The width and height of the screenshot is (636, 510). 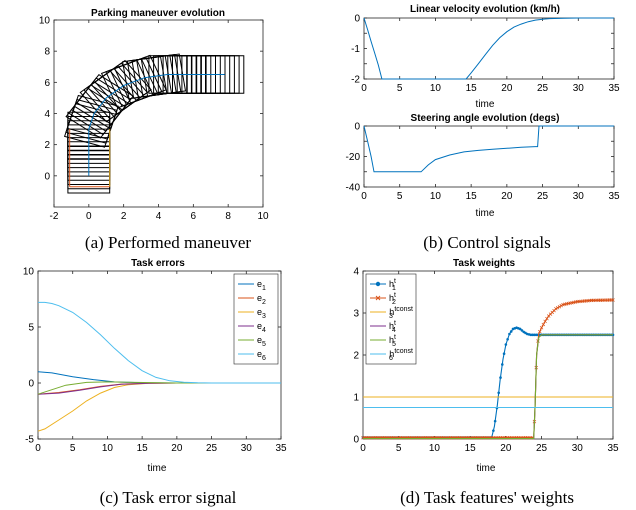 What do you see at coordinates (256, 319) in the screenshot?
I see `errors-legend-box` at bounding box center [256, 319].